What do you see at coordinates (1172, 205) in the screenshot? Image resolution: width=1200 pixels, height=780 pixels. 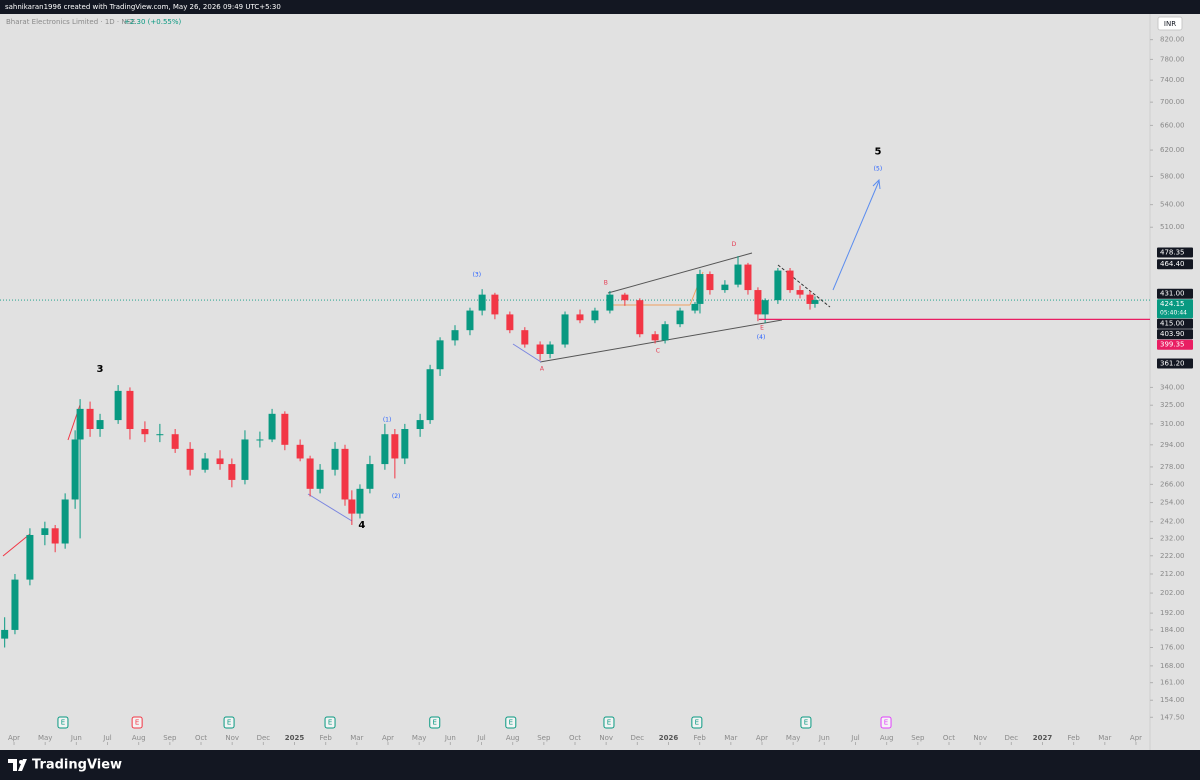 I see `y-tick-label: 540.00` at bounding box center [1172, 205].